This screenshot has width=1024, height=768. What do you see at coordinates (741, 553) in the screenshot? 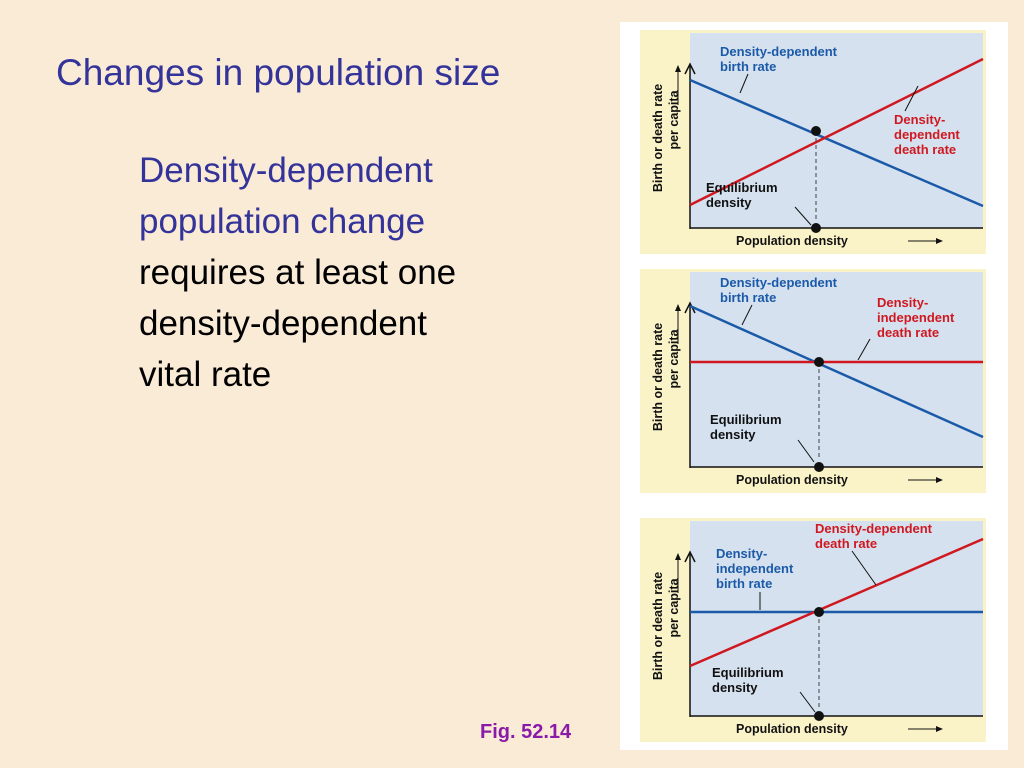
I see `birth-rate-label: Density-` at bounding box center [741, 553].